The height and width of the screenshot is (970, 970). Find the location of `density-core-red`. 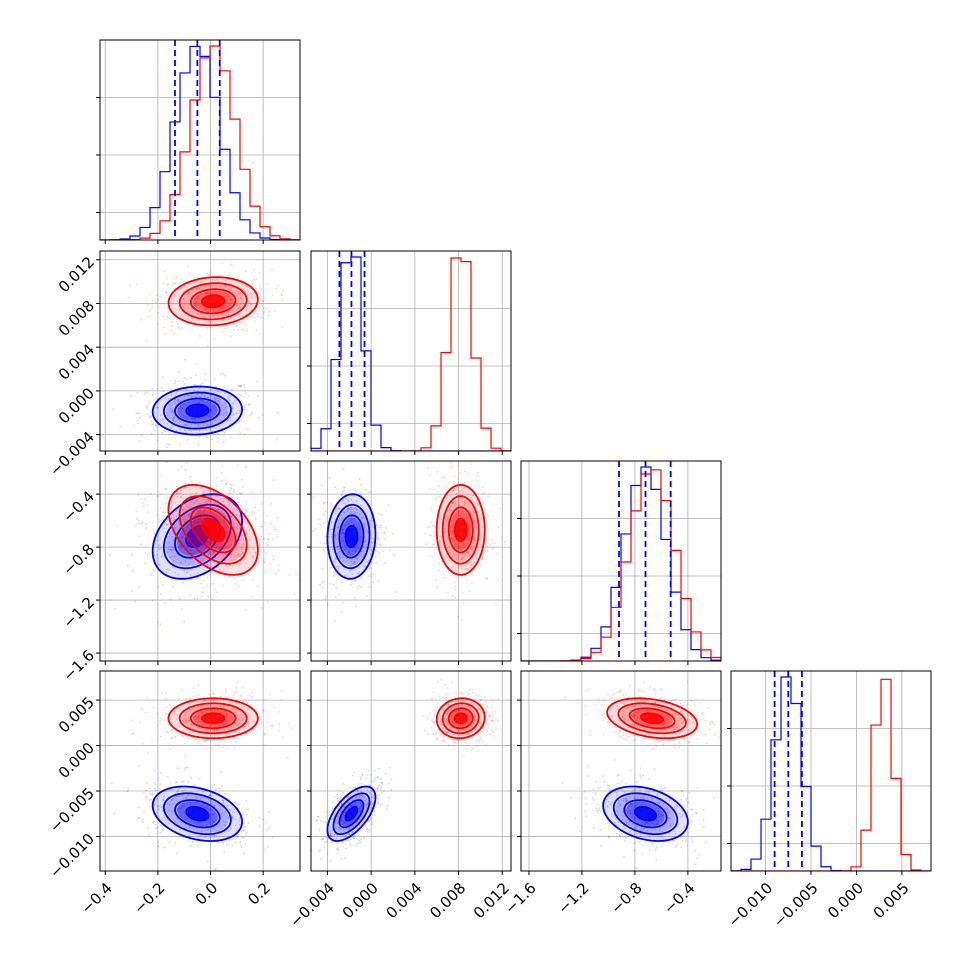

density-core-red is located at coordinates (213, 301).